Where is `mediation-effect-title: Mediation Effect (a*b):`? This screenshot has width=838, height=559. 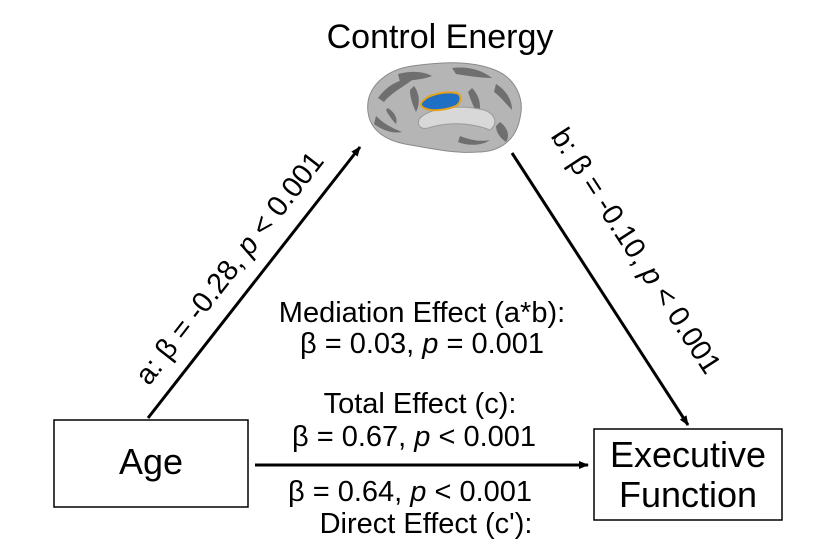
mediation-effect-title: Mediation Effect (a*b): is located at coordinates (422, 313).